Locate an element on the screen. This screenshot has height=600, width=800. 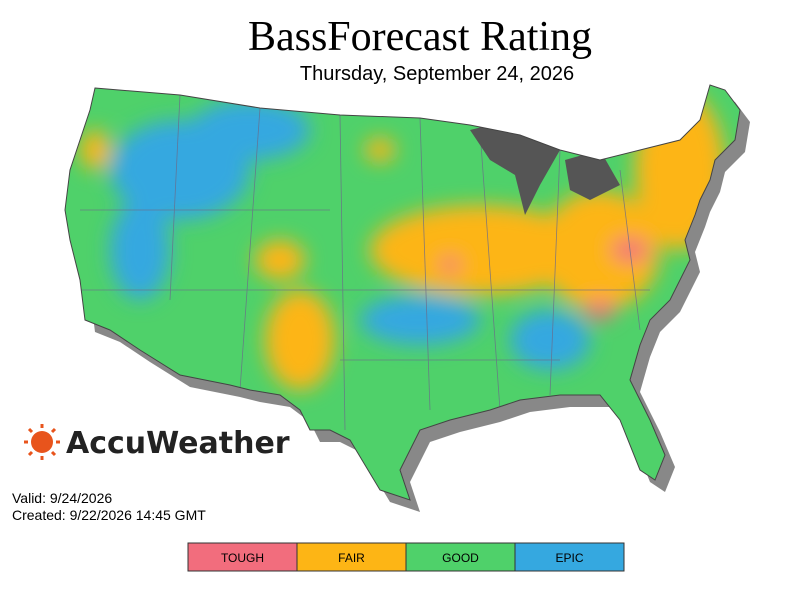
legend-label: TOUGH is located at coordinates (242, 558).